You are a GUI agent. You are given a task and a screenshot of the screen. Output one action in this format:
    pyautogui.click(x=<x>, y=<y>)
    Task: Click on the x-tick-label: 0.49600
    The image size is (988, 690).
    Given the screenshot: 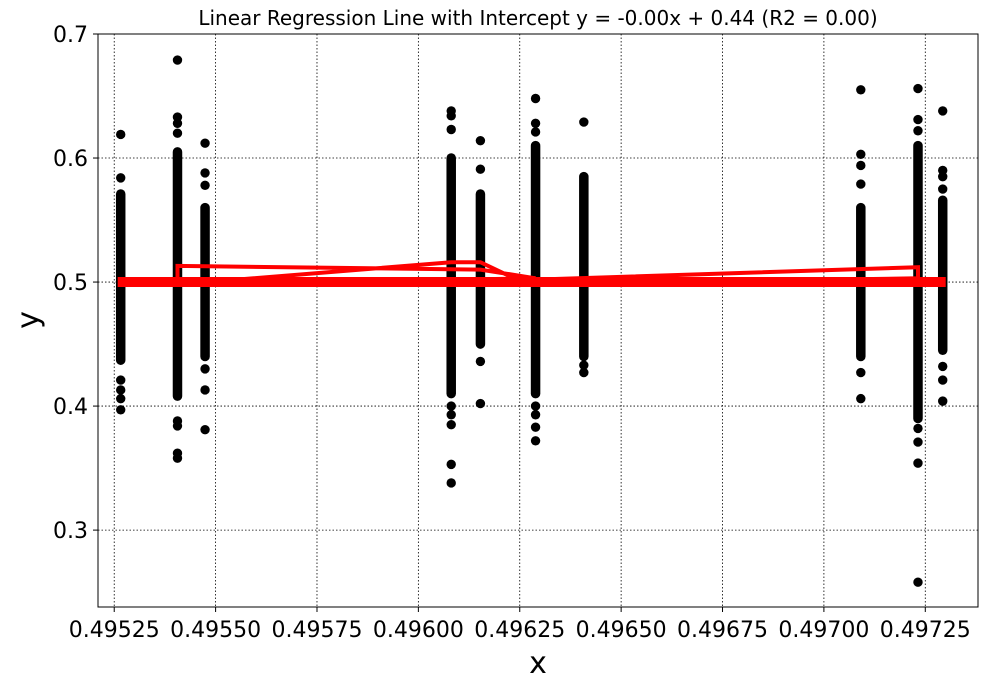 What is the action you would take?
    pyautogui.click(x=418, y=630)
    